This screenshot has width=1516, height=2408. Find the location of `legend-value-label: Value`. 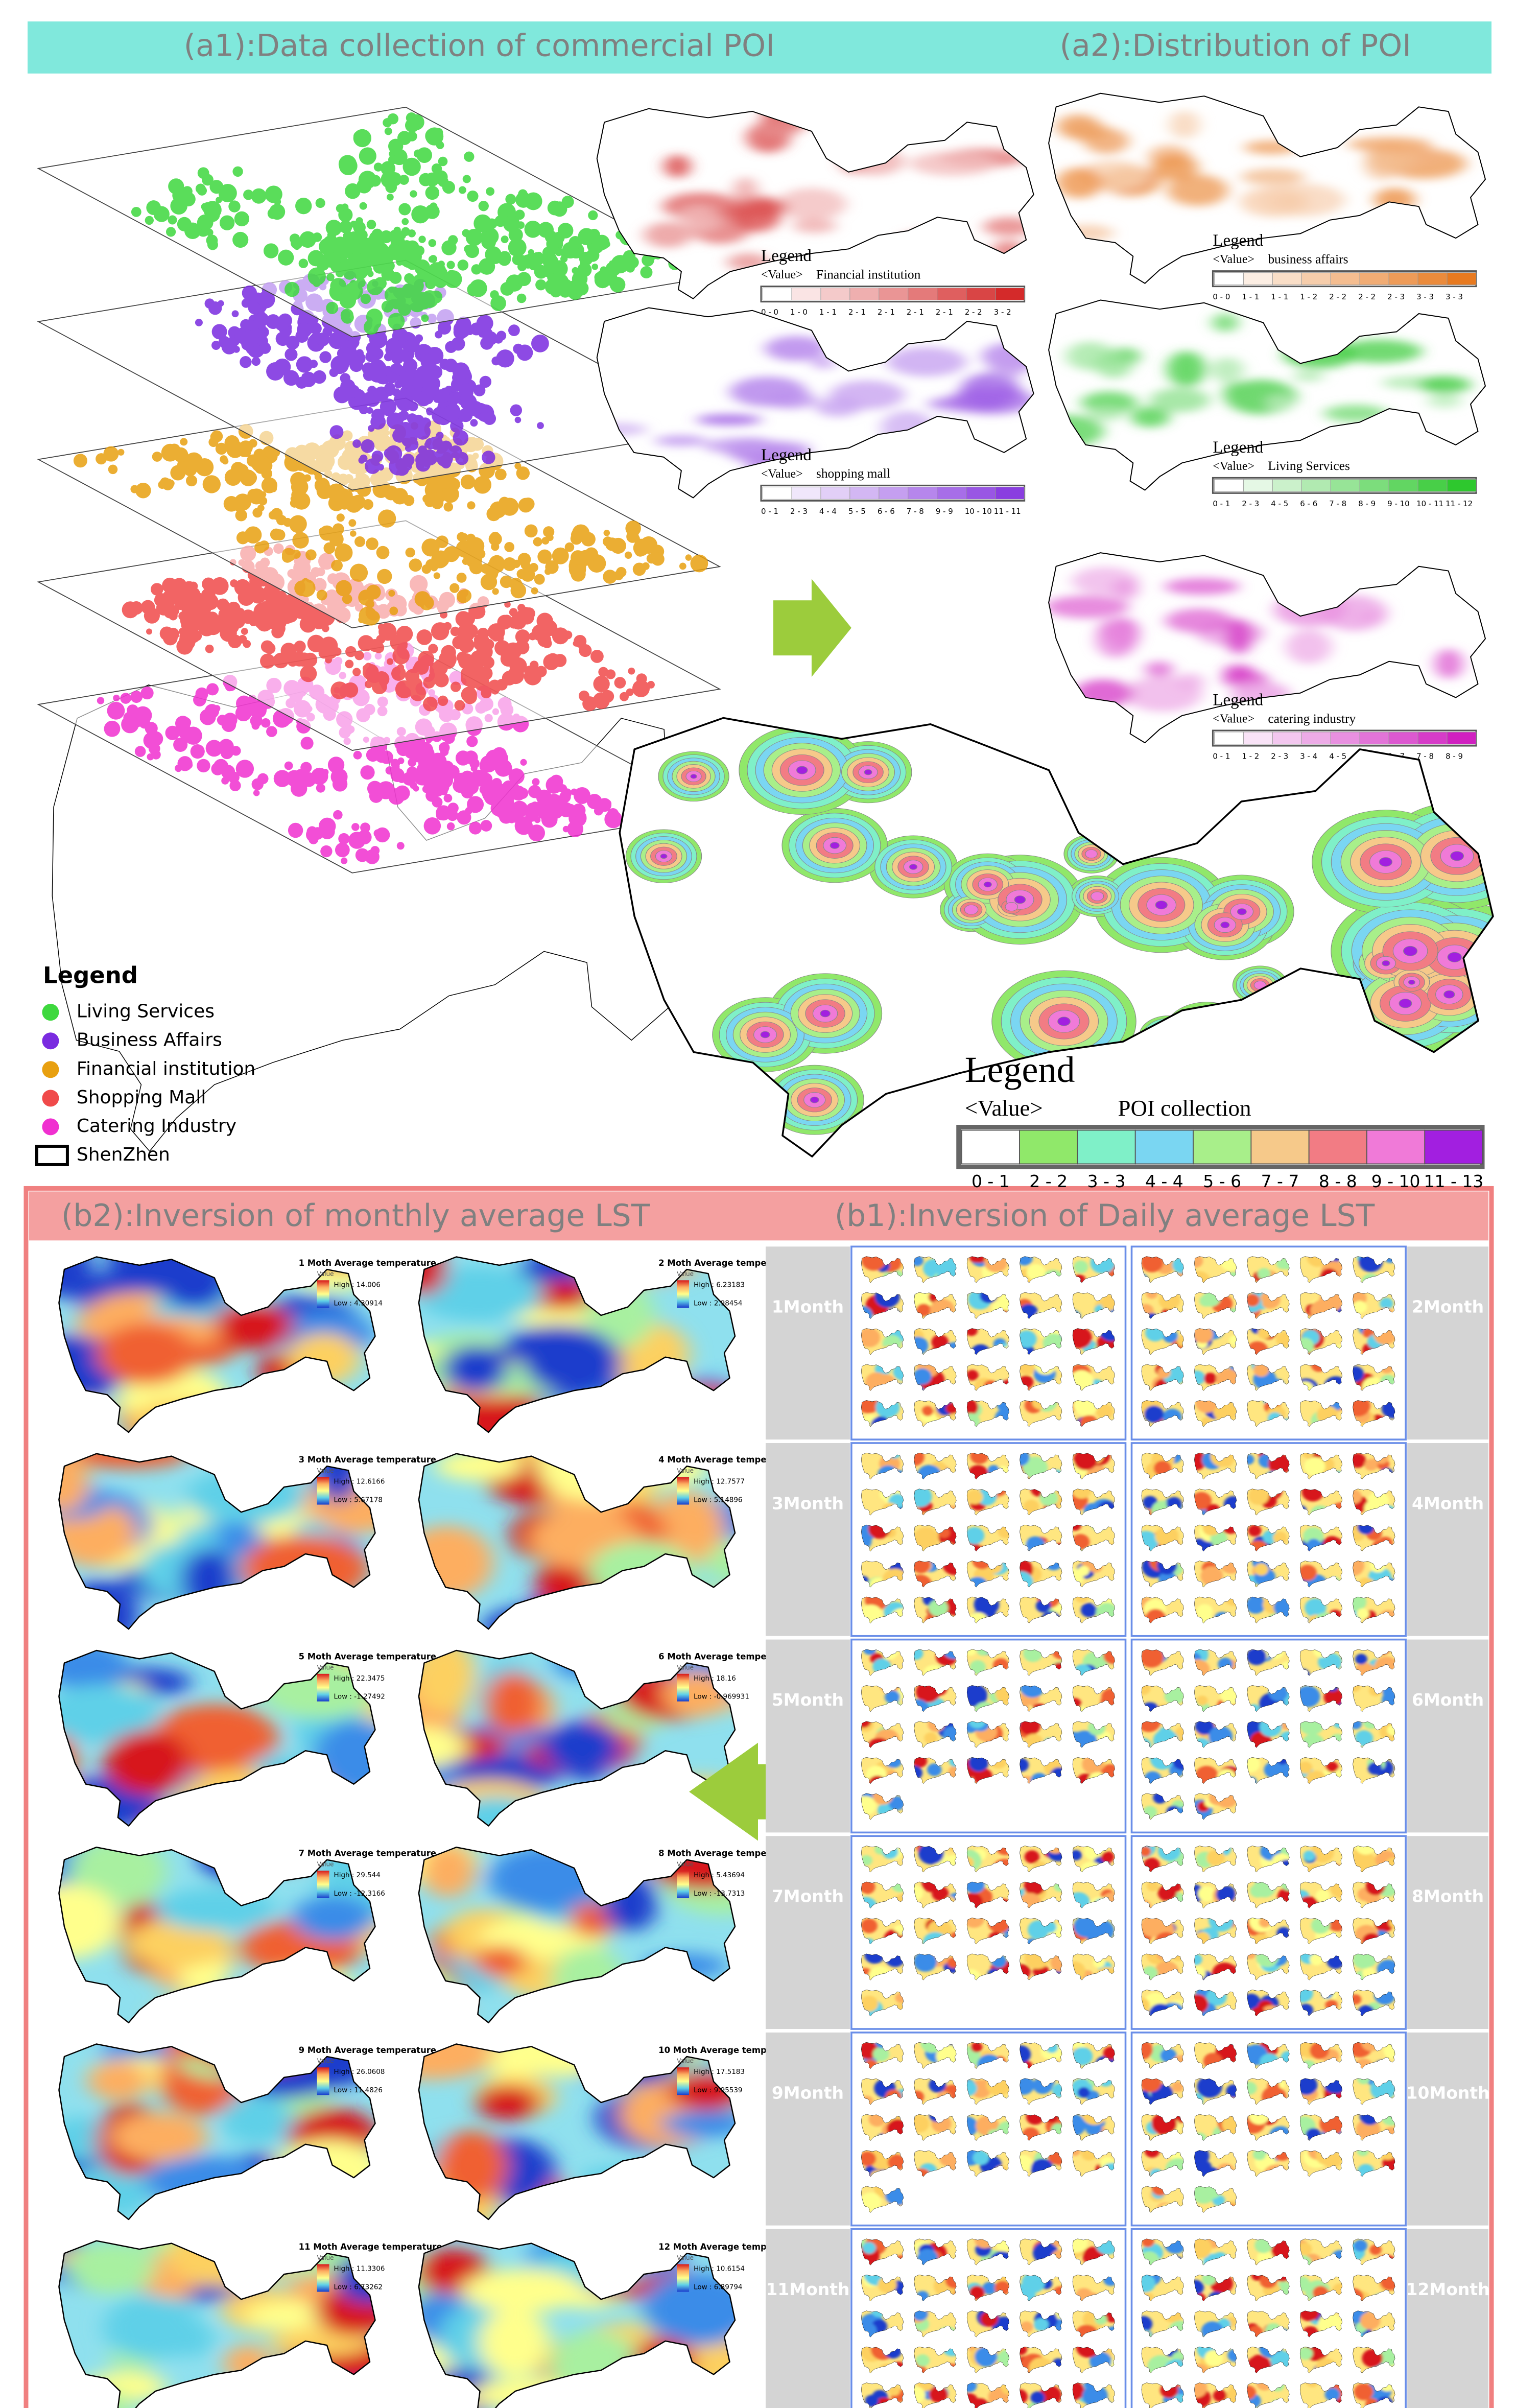

legend-value-label: Value is located at coordinates (325, 2257).